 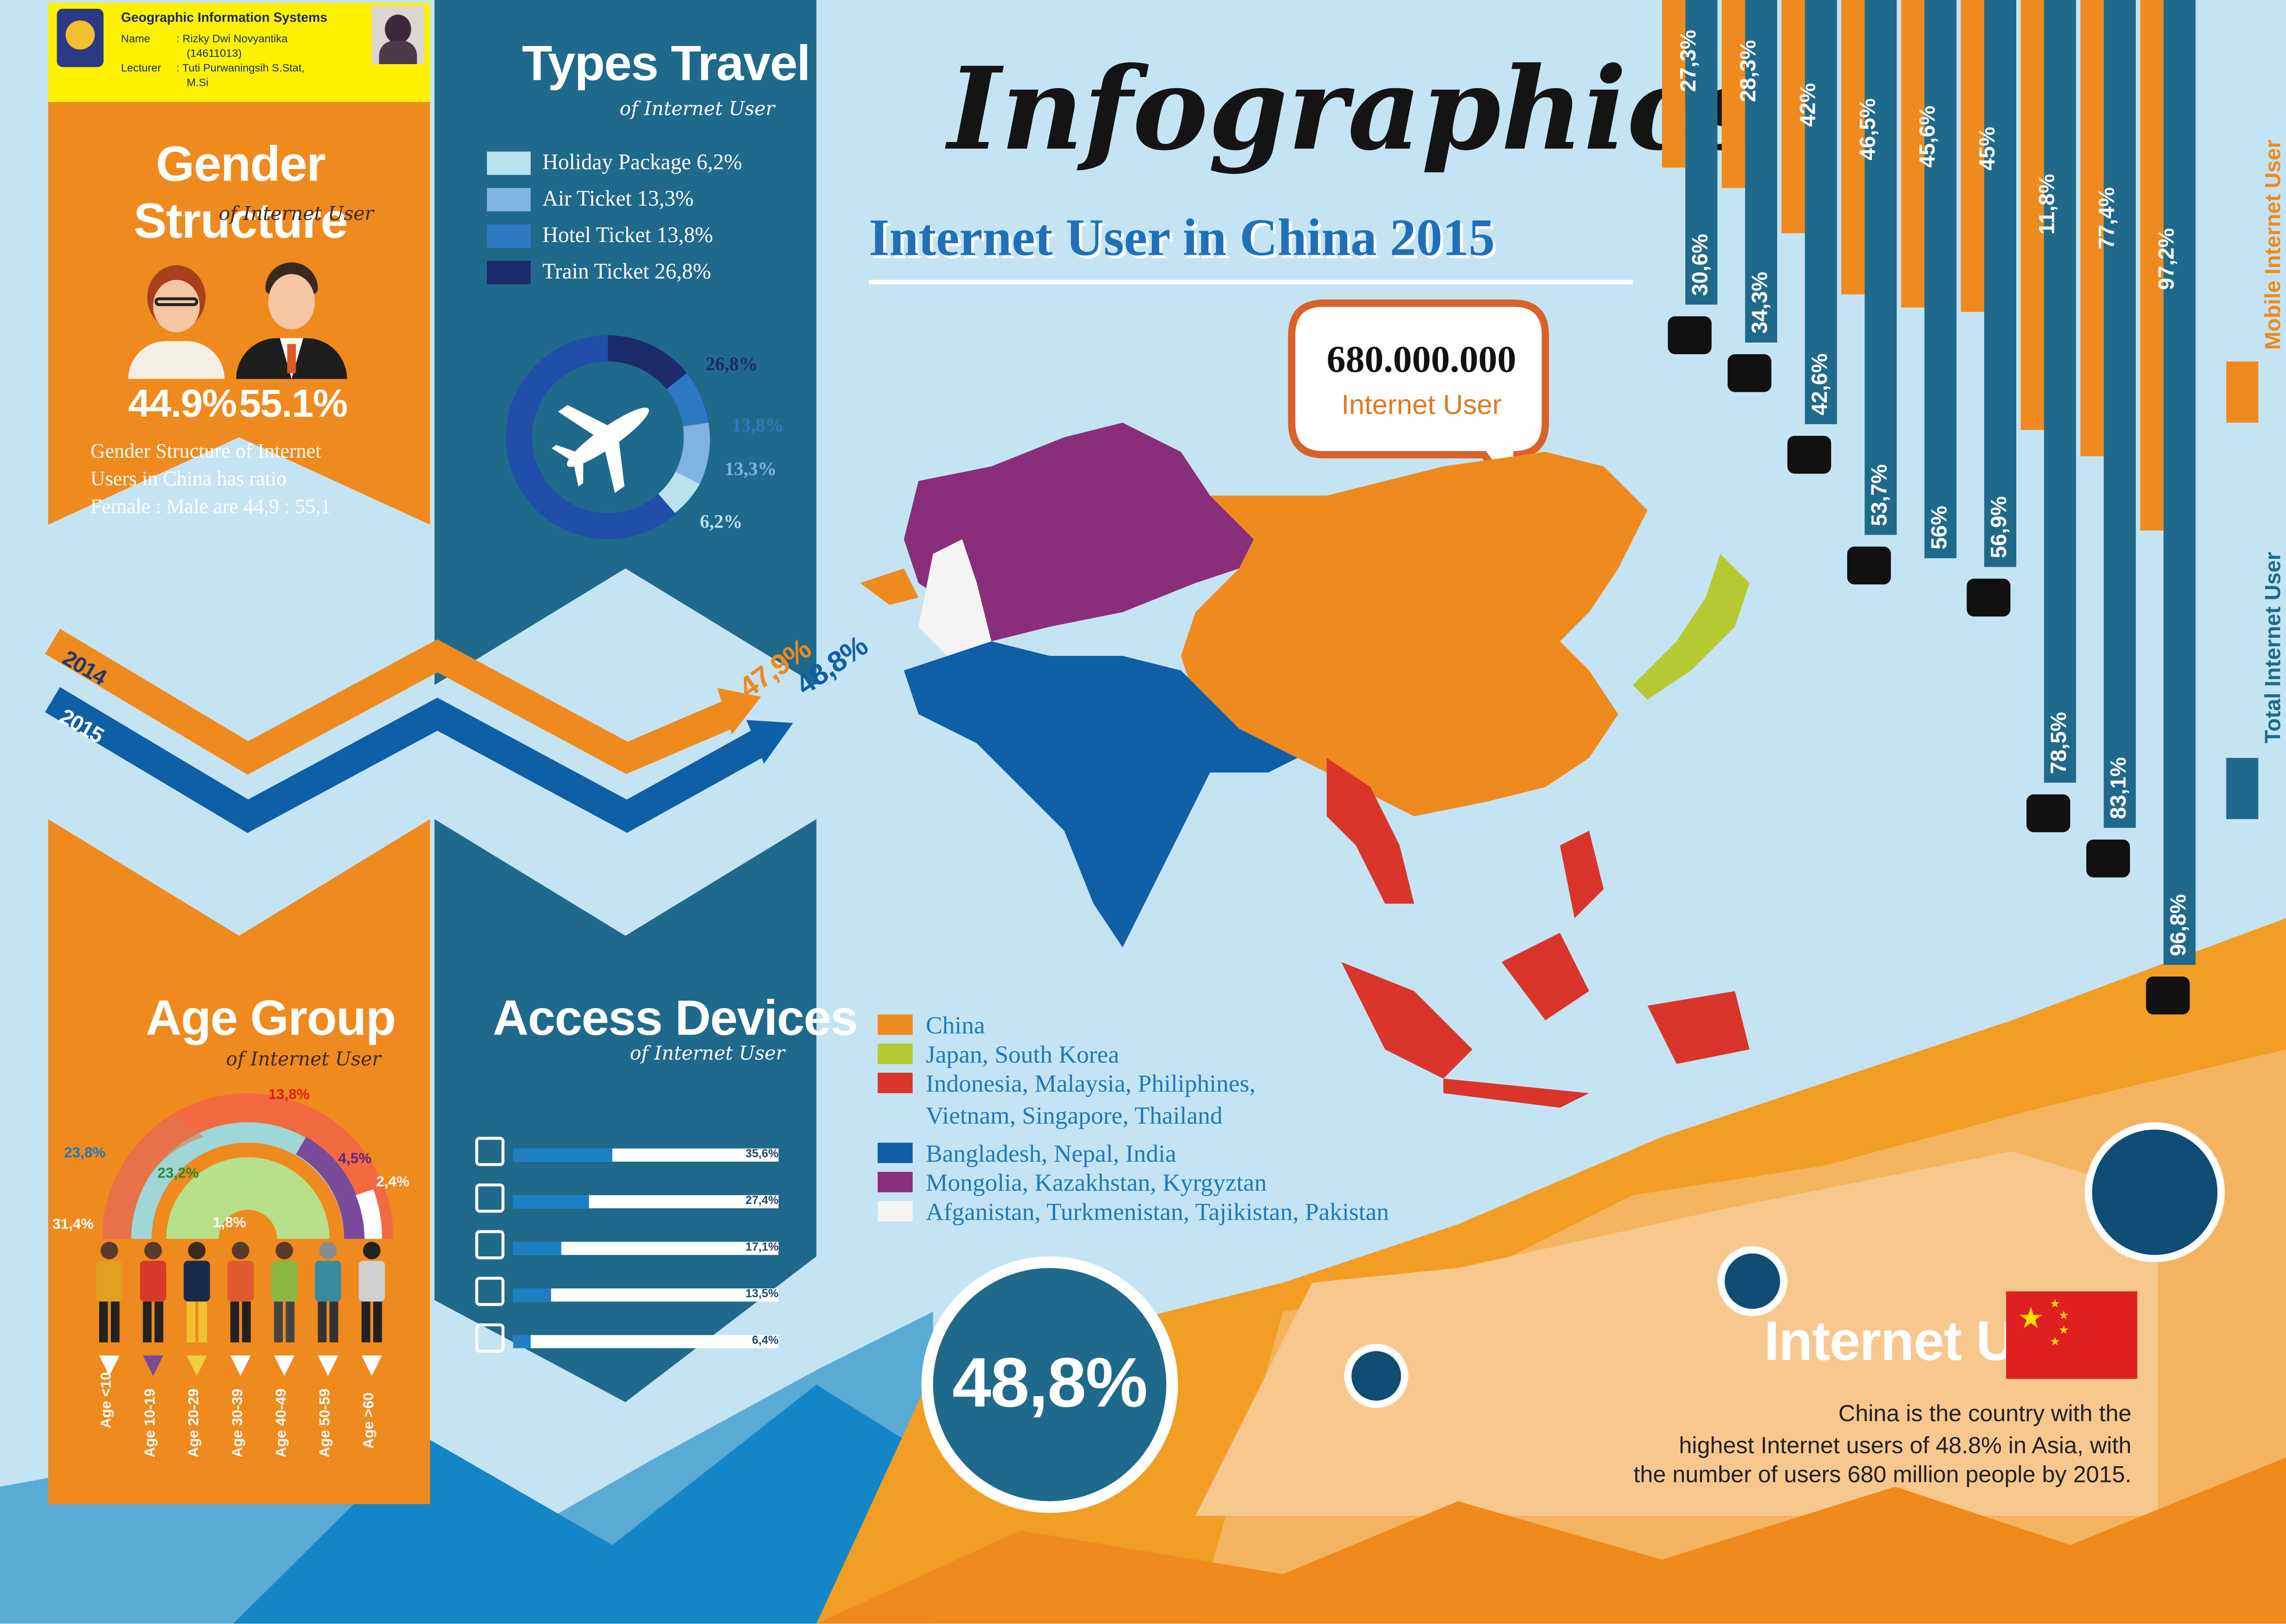 I want to click on footer-desc-1: China is the country with the, so click(x=1985, y=1415).